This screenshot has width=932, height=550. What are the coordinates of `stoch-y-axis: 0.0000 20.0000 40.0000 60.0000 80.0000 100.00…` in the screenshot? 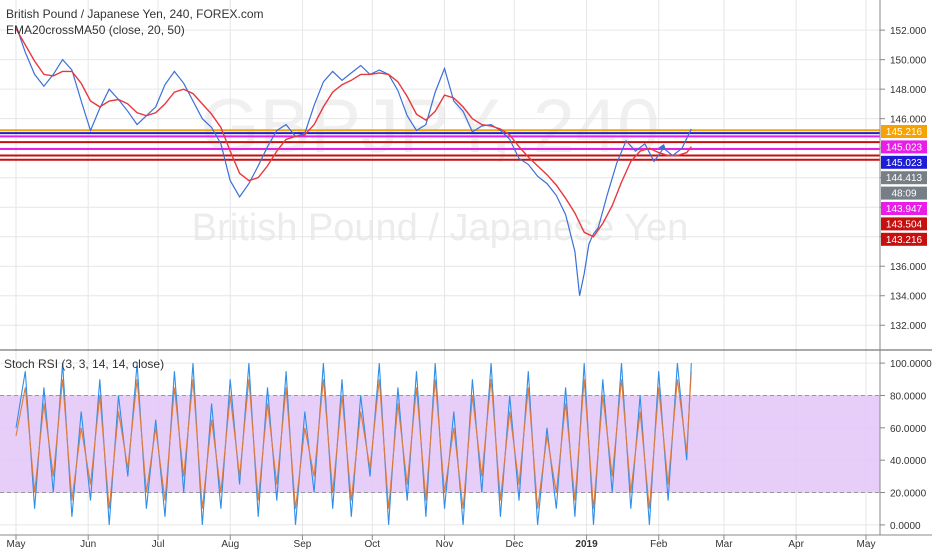 It's located at (906, 445).